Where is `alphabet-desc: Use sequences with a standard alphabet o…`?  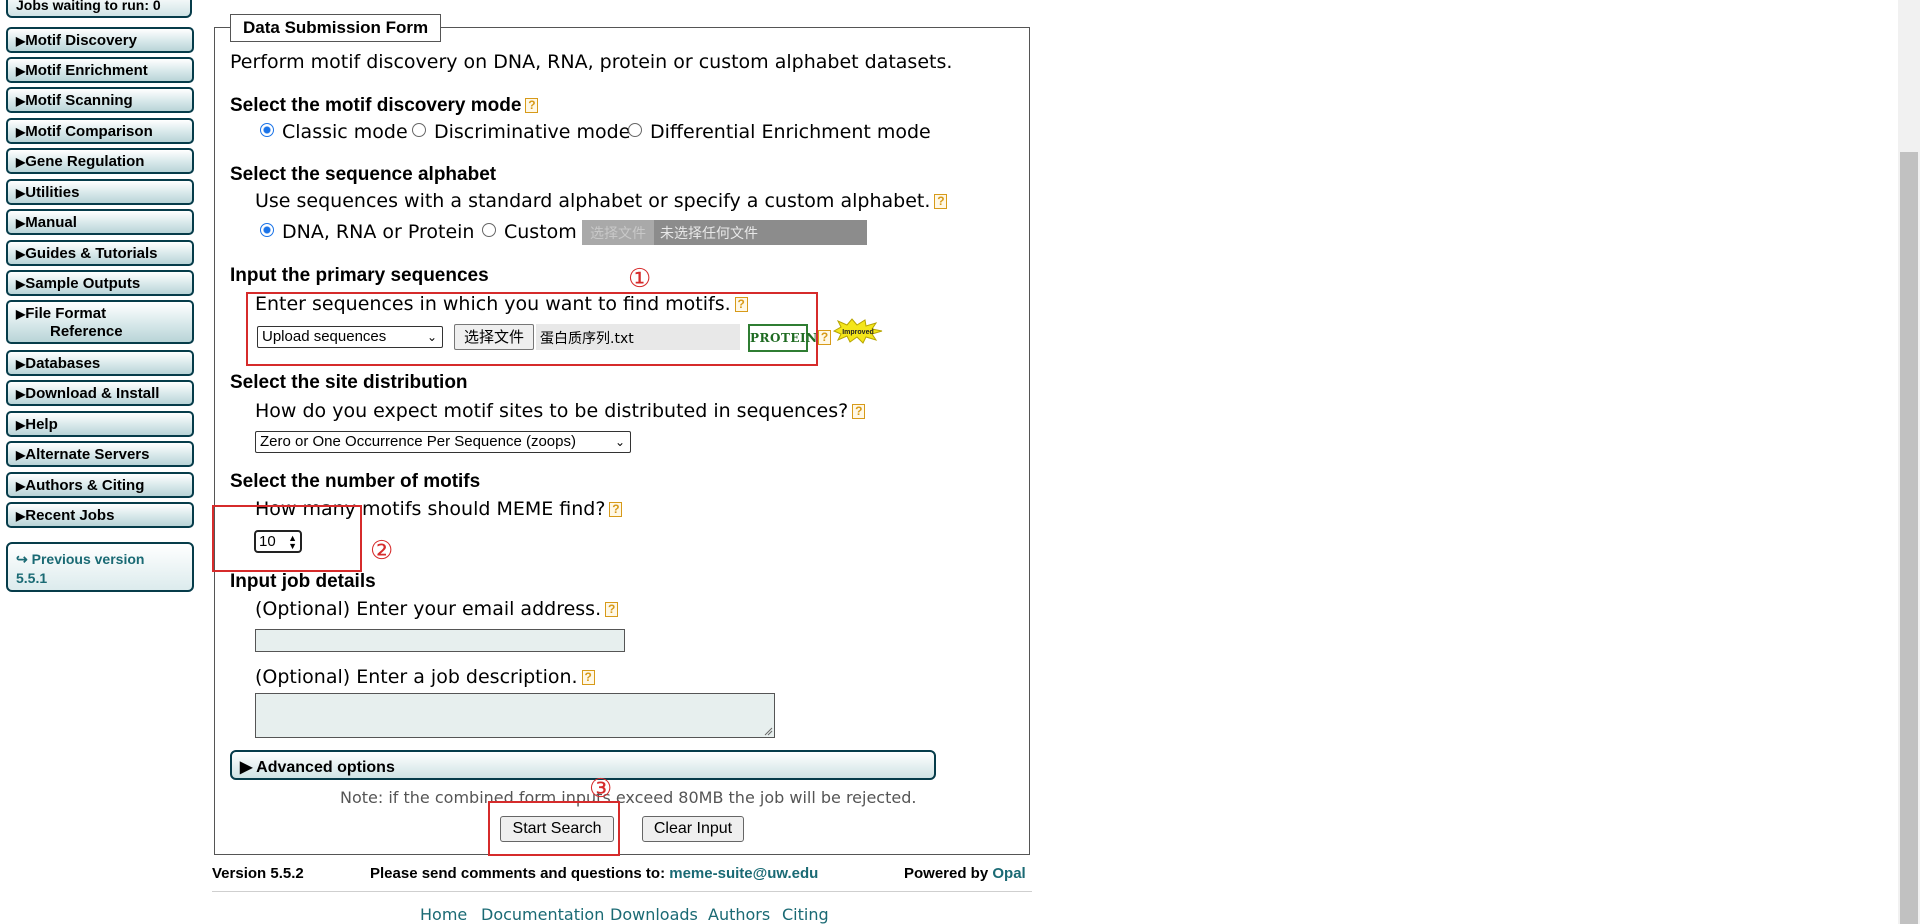 alphabet-desc: Use sequences with a standard alphabet o… is located at coordinates (601, 201).